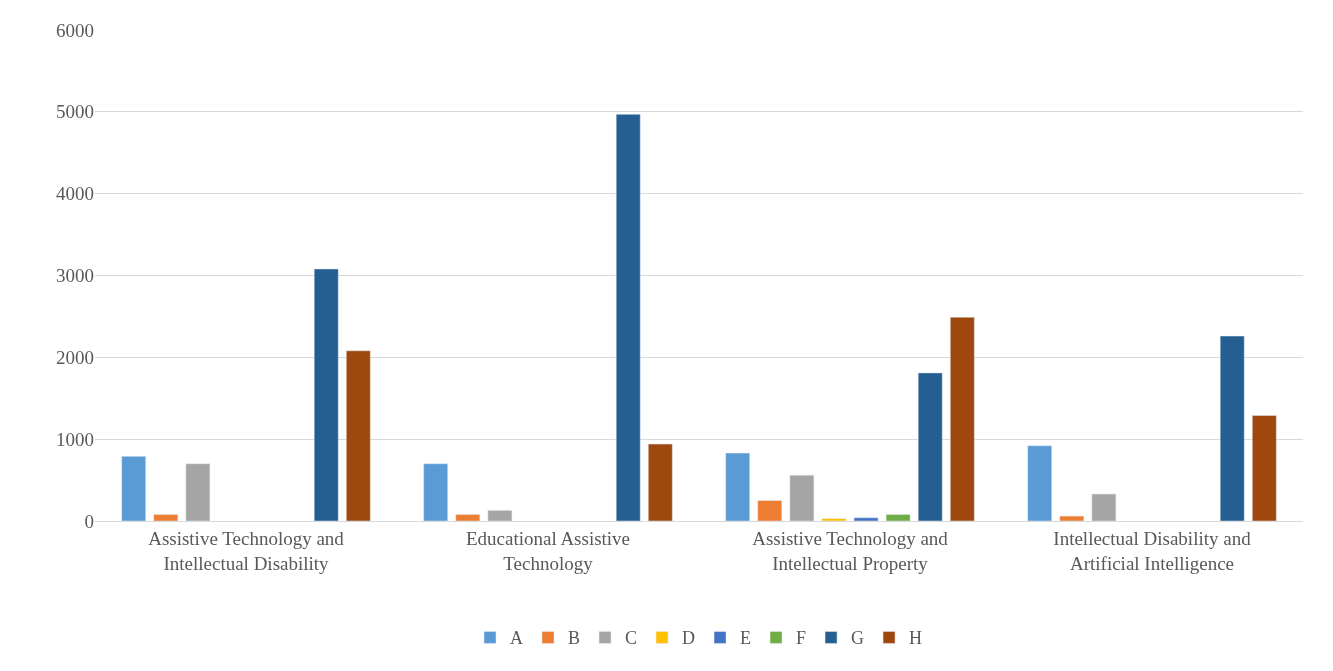  What do you see at coordinates (89, 521) in the screenshot?
I see `y-tick-label: 0` at bounding box center [89, 521].